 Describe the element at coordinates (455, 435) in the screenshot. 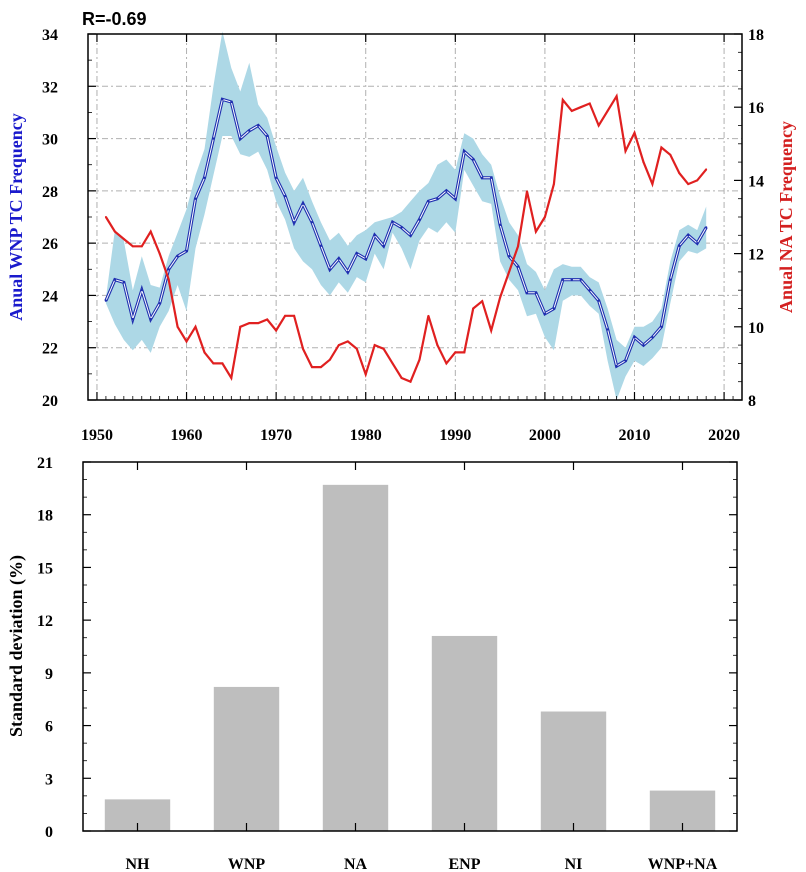

I see `x-tick-label: 1990` at that location.